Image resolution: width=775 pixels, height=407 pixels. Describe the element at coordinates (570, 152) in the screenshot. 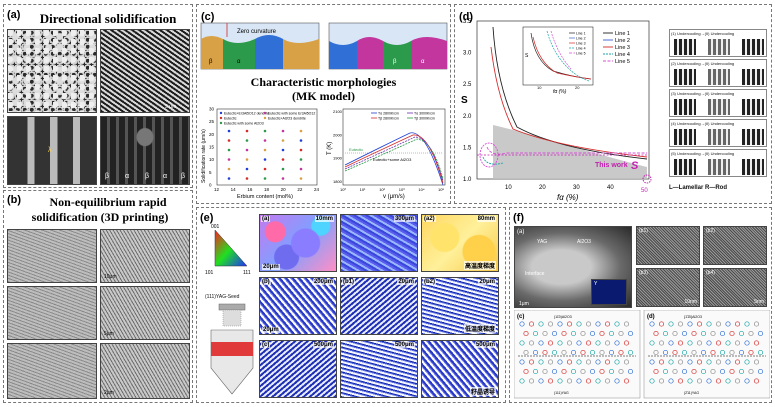

I see `shaded-region` at that location.